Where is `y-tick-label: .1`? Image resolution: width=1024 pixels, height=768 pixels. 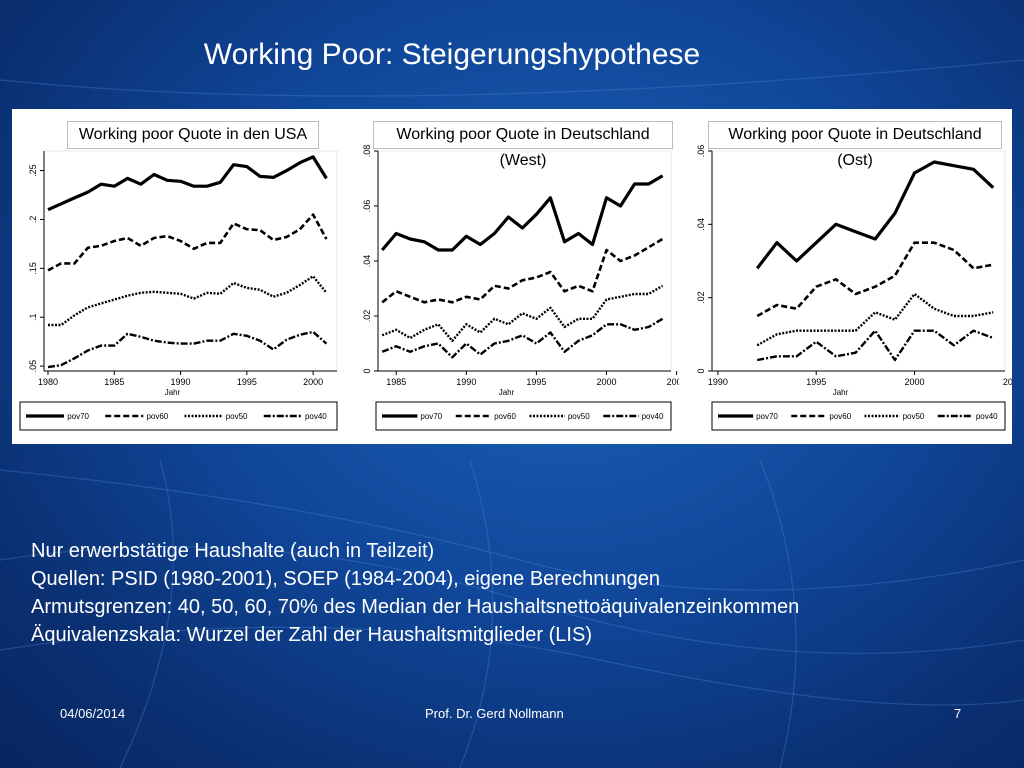
y-tick-label: .1 is located at coordinates (33, 317).